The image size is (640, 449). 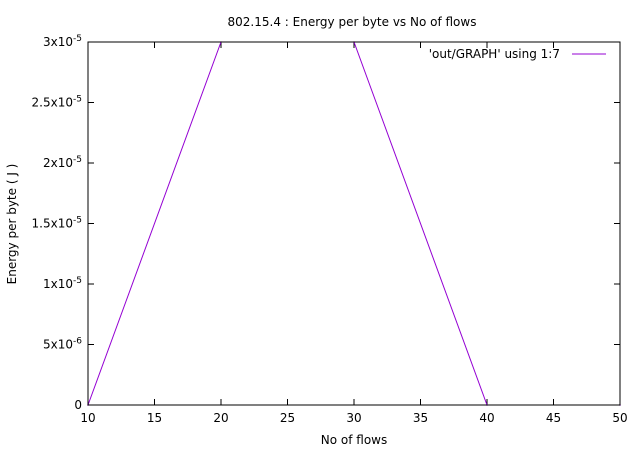 What do you see at coordinates (78, 405) in the screenshot?
I see `y-tick-label: 0` at bounding box center [78, 405].